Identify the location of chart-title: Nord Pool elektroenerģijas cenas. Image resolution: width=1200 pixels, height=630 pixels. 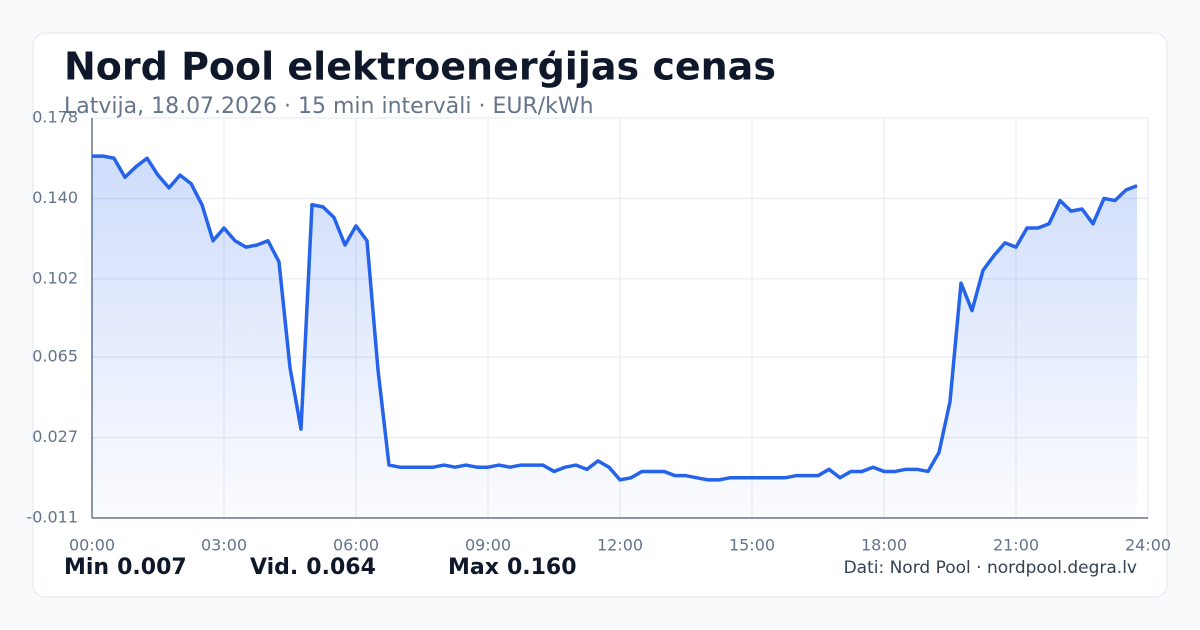
(420, 67).